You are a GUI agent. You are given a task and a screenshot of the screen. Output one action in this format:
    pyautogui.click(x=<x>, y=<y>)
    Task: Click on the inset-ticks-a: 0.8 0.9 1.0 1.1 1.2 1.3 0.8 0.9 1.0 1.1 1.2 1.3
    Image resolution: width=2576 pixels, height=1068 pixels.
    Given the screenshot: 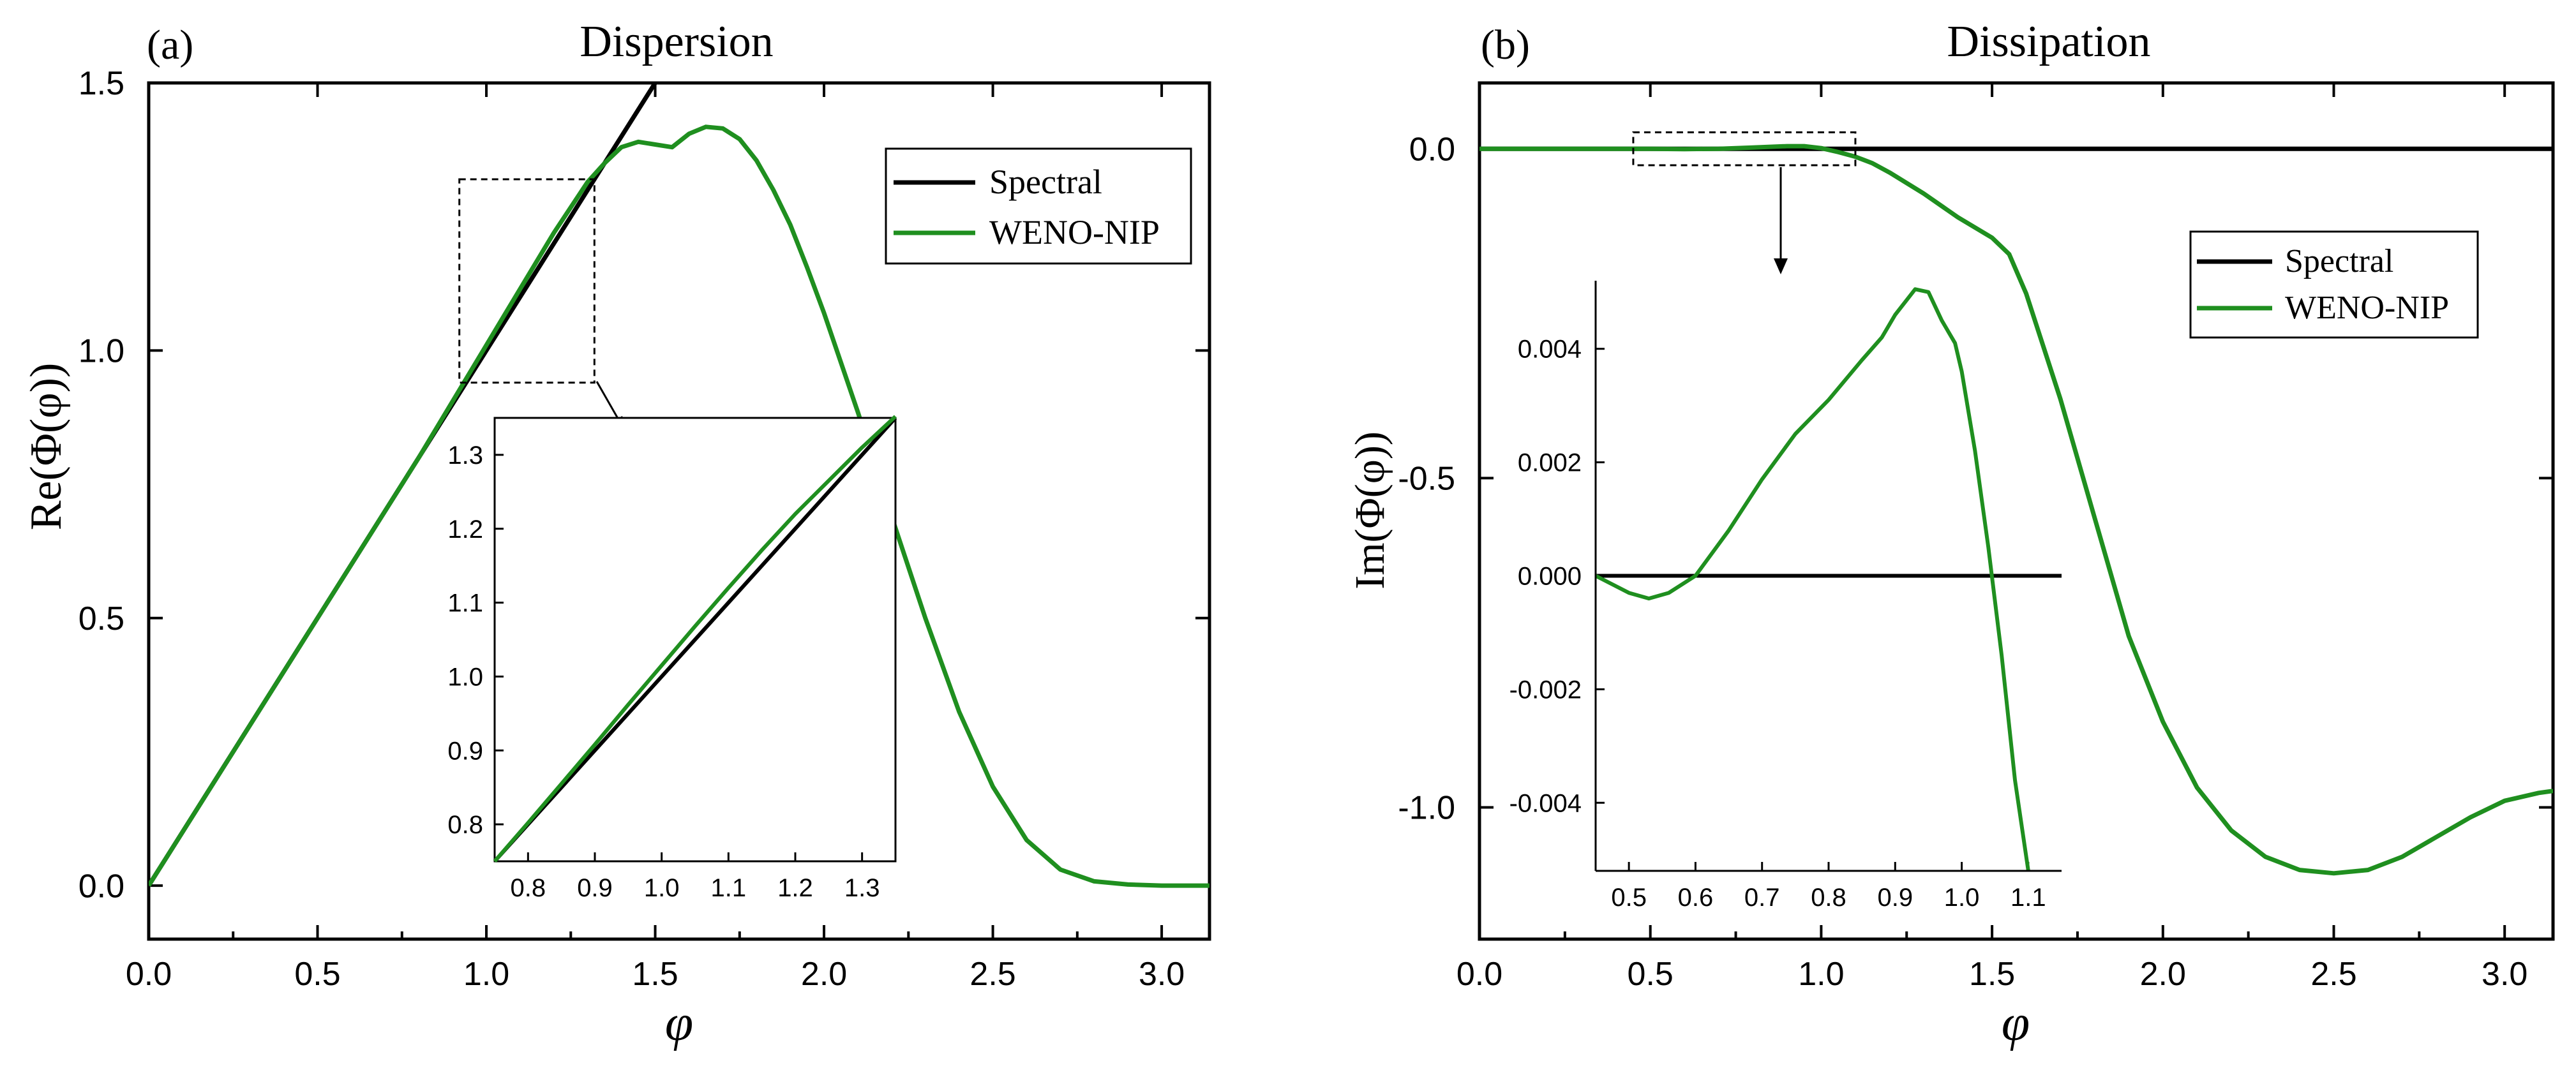 What is the action you would take?
    pyautogui.click(x=663, y=671)
    